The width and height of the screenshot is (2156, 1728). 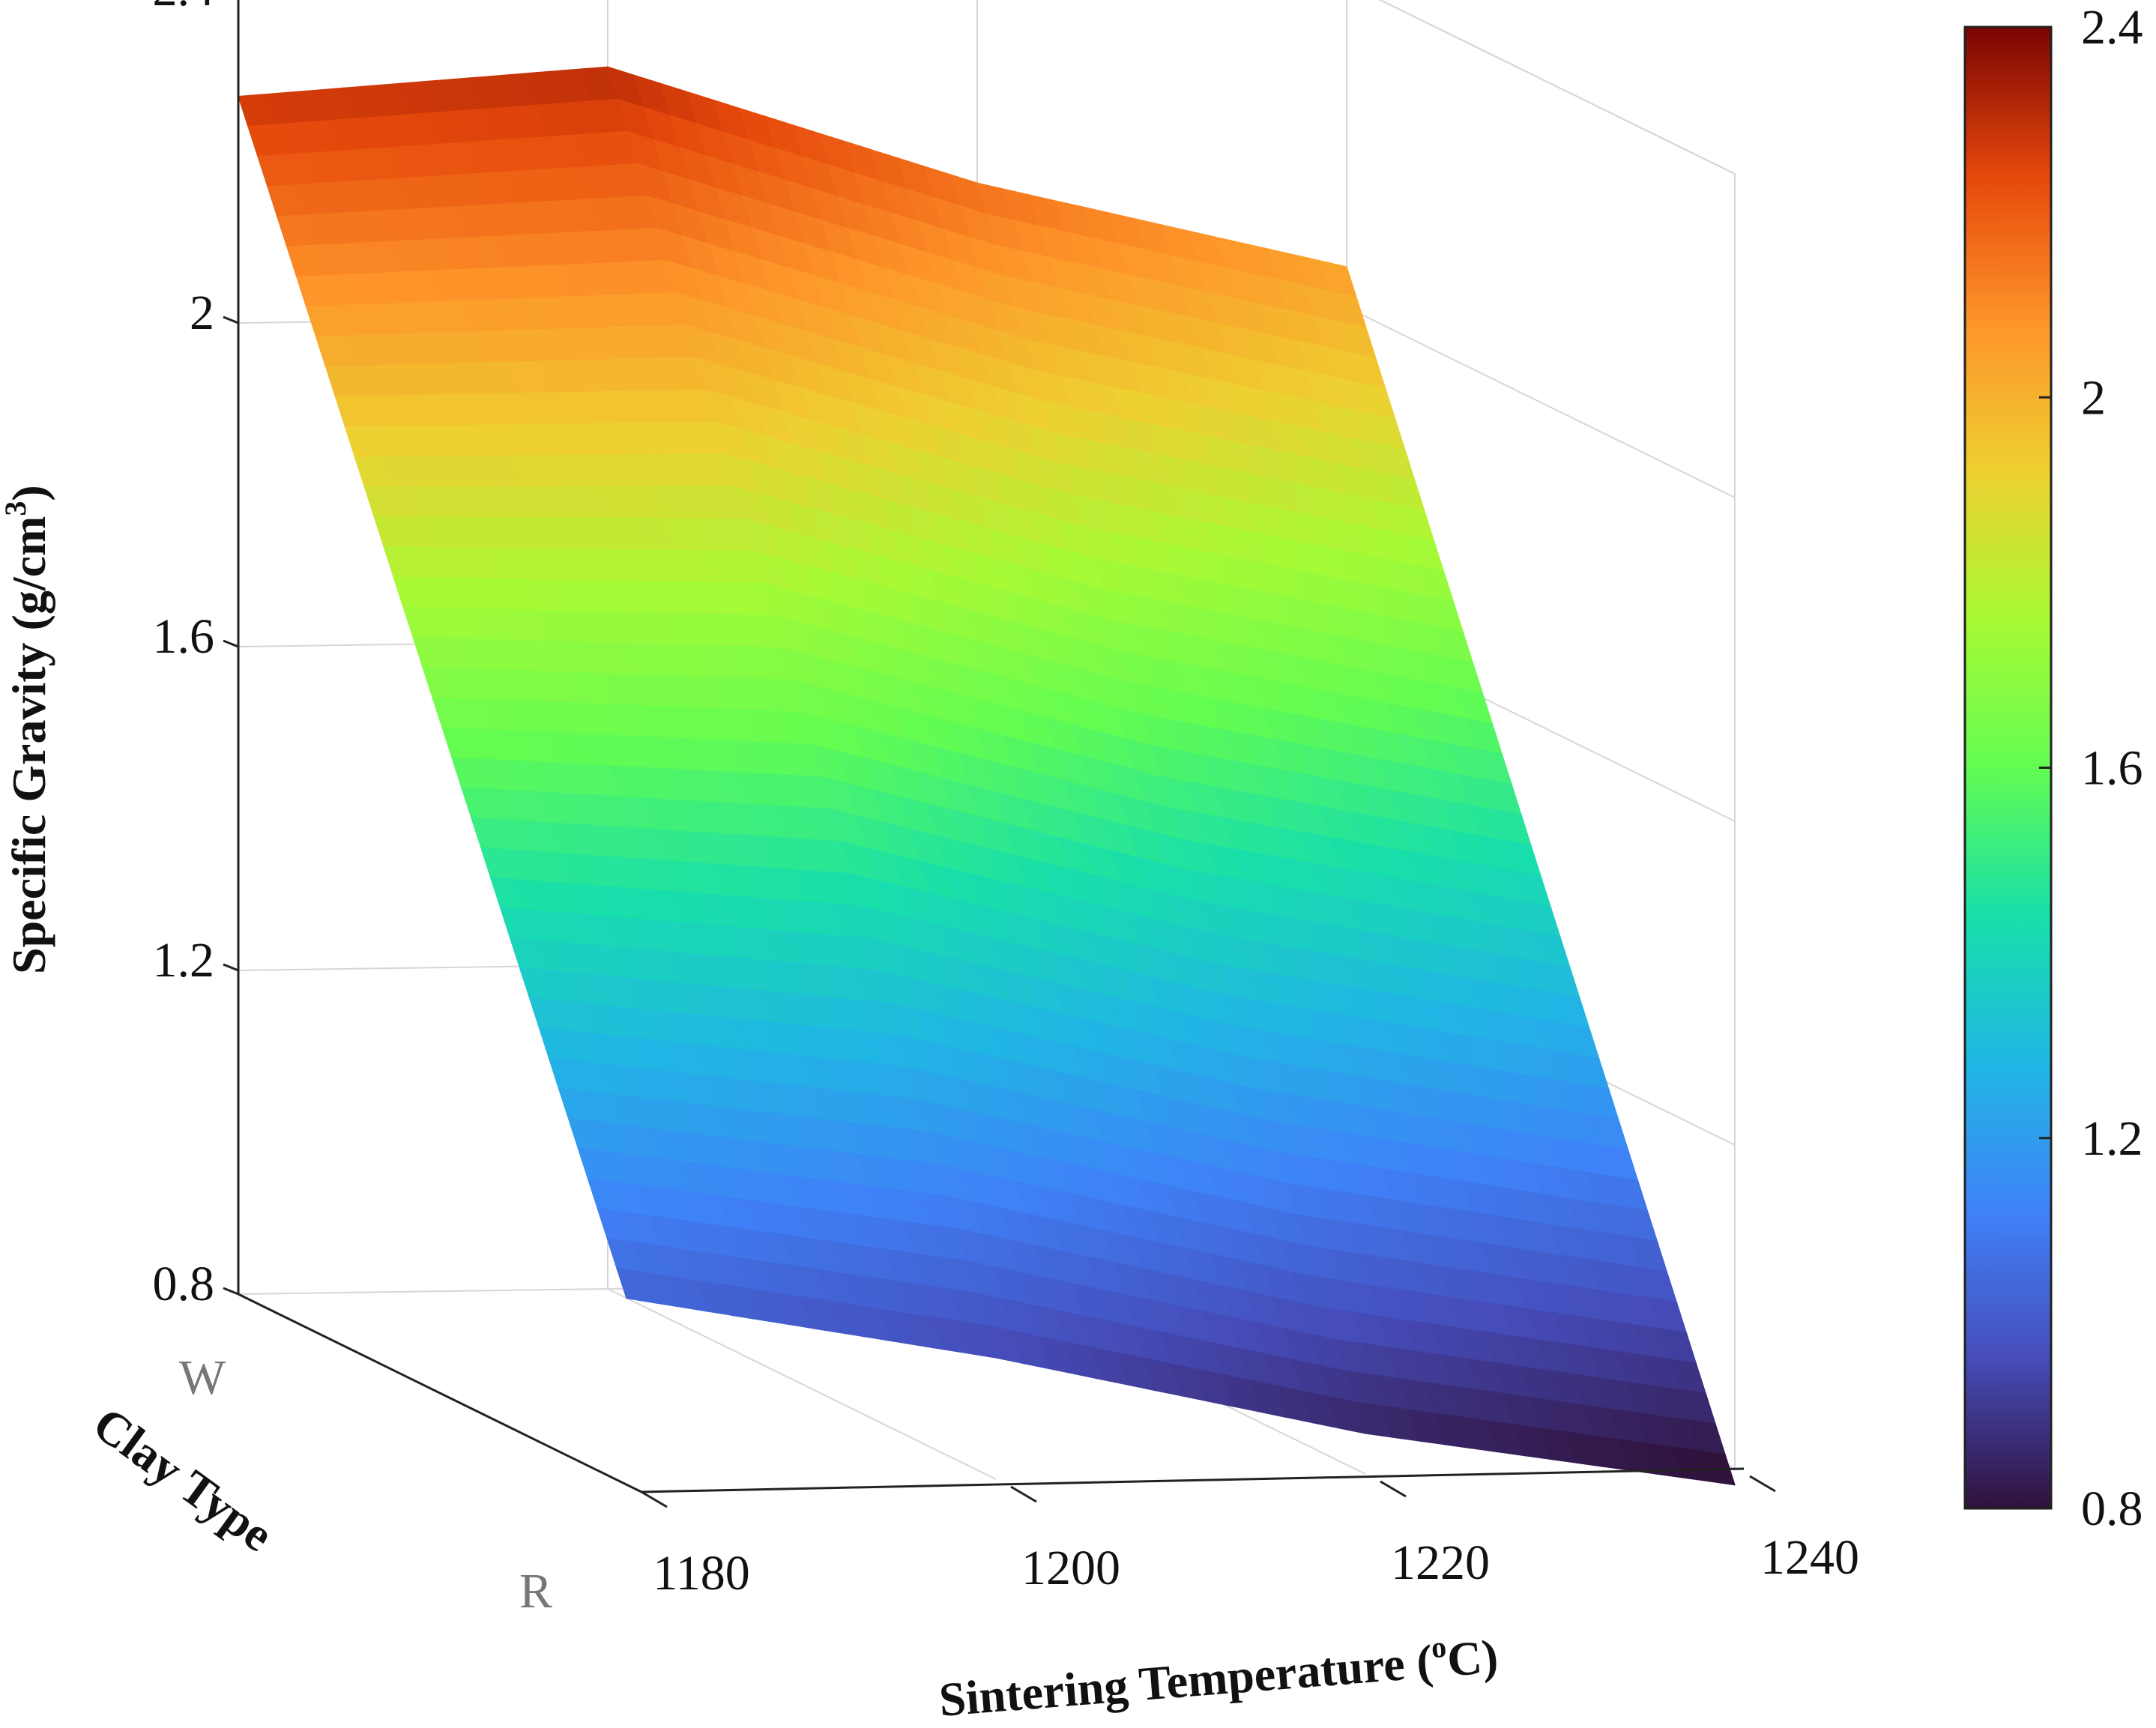 What do you see at coordinates (1070, 1568) in the screenshot?
I see `x-tick-label: 1200` at bounding box center [1070, 1568].